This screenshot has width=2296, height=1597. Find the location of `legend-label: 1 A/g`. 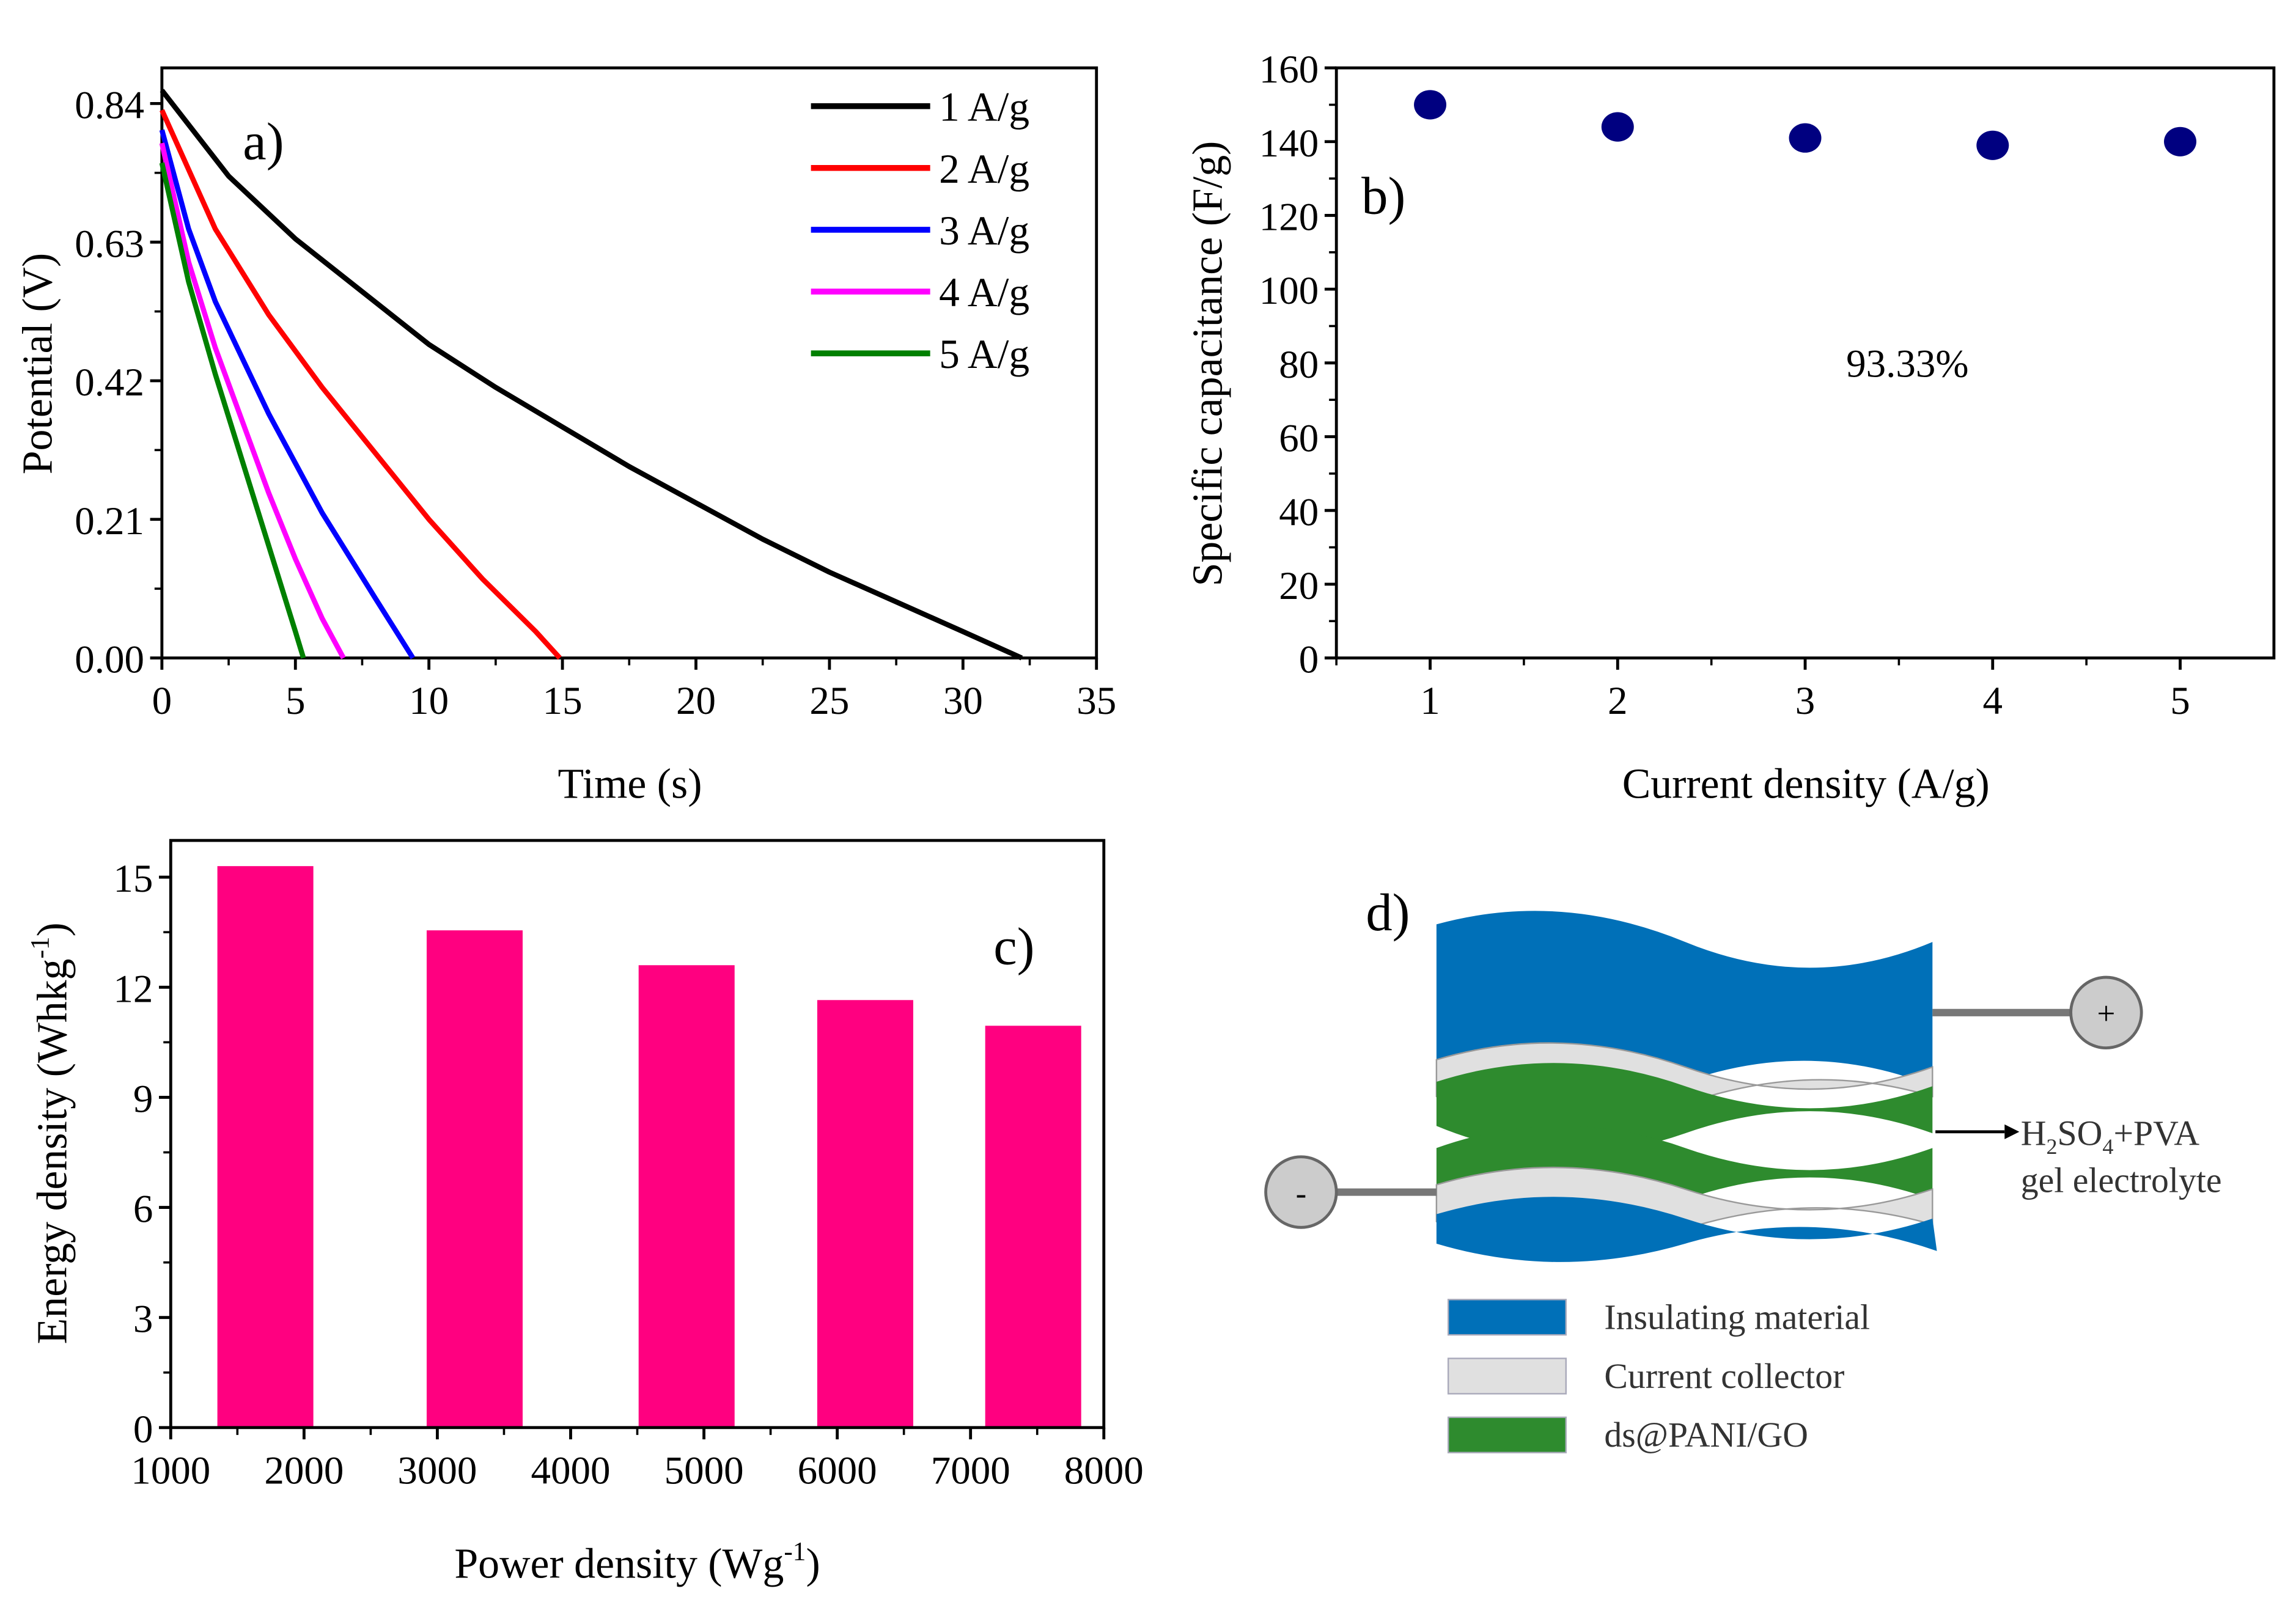

legend-label: 1 A/g is located at coordinates (984, 107).